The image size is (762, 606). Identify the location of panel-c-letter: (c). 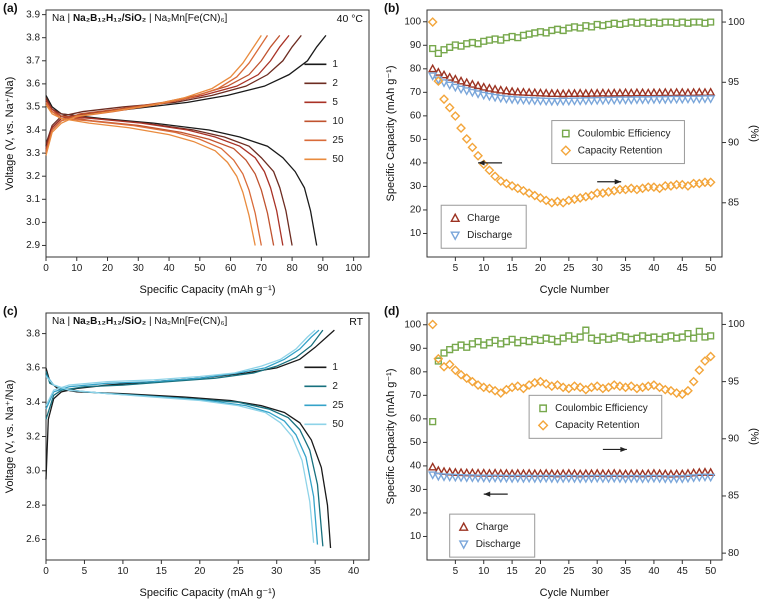
(10, 311).